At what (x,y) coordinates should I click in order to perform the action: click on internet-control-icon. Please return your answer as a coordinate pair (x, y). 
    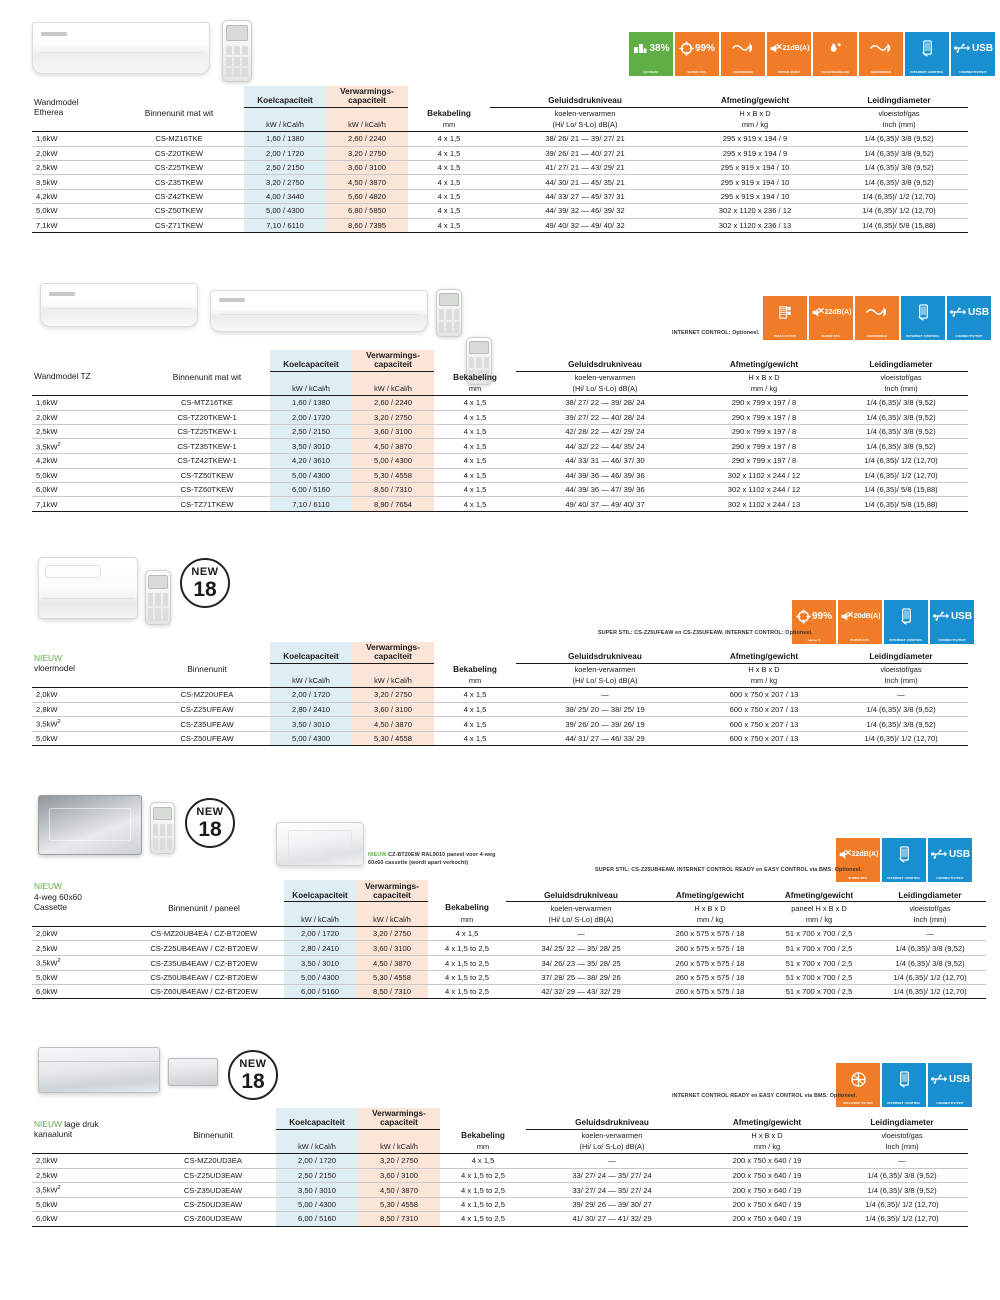
    Looking at the image, I should click on (904, 1079).